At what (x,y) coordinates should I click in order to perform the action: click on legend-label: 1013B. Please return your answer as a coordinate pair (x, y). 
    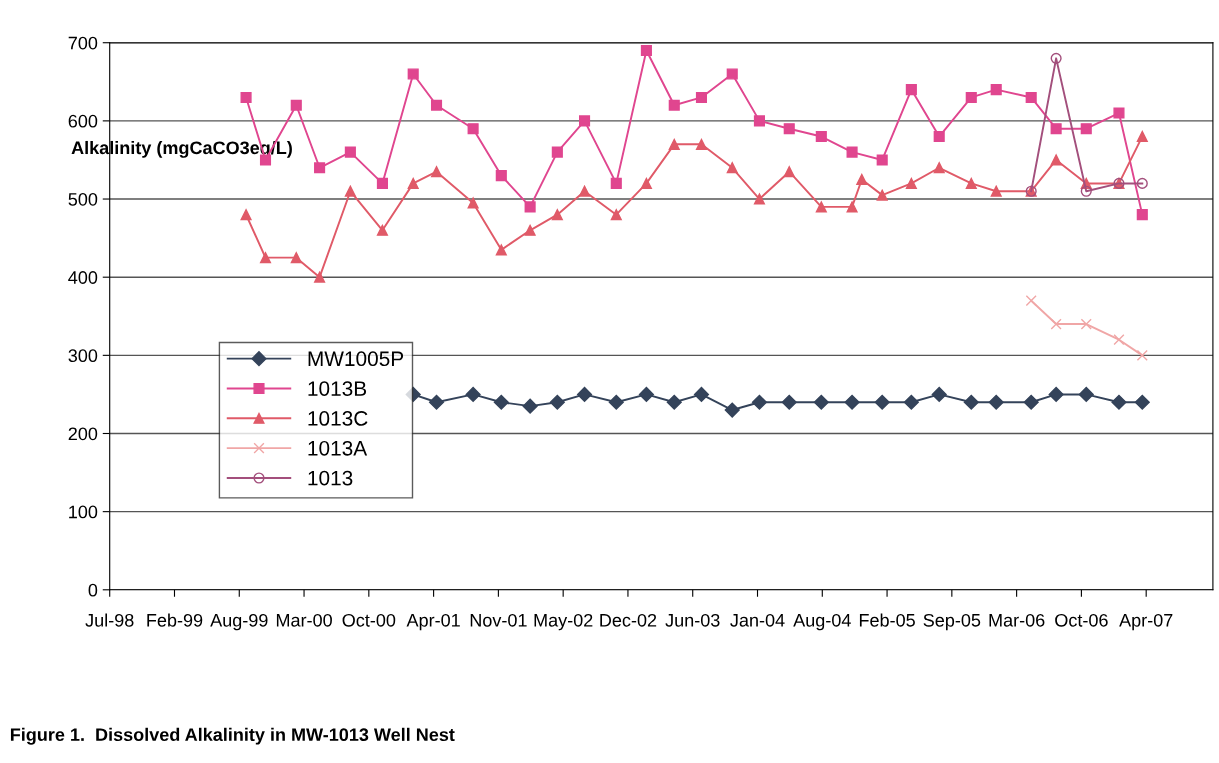
    Looking at the image, I should click on (337, 388).